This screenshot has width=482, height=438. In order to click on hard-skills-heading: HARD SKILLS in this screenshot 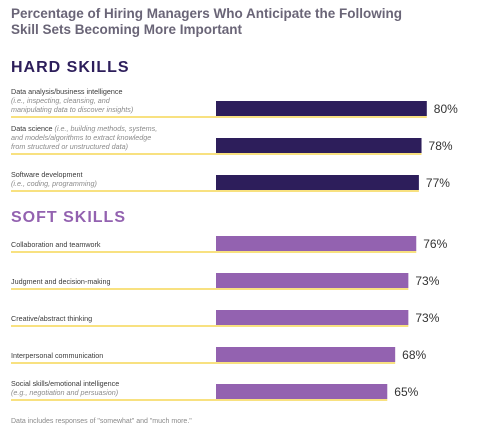, I will do `click(70, 67)`.